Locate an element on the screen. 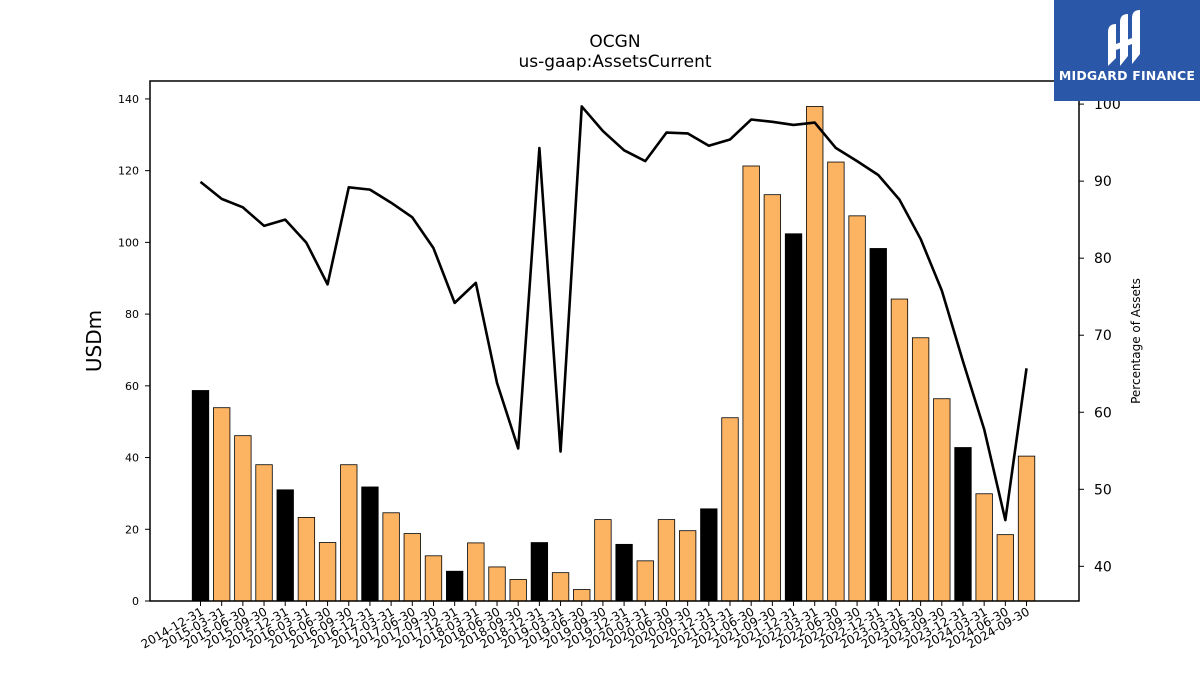 The height and width of the screenshot is (675, 1200). y-tick-label: 120 is located at coordinates (128, 171).